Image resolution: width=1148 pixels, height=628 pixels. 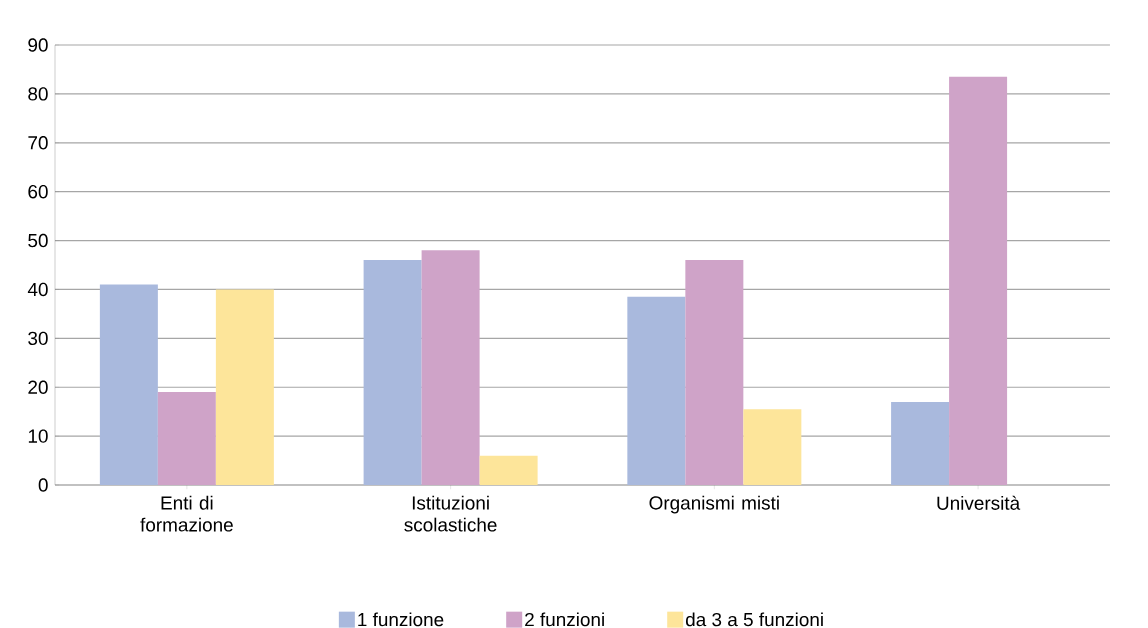 I want to click on legend-label: 2 funzioni, so click(x=564, y=619).